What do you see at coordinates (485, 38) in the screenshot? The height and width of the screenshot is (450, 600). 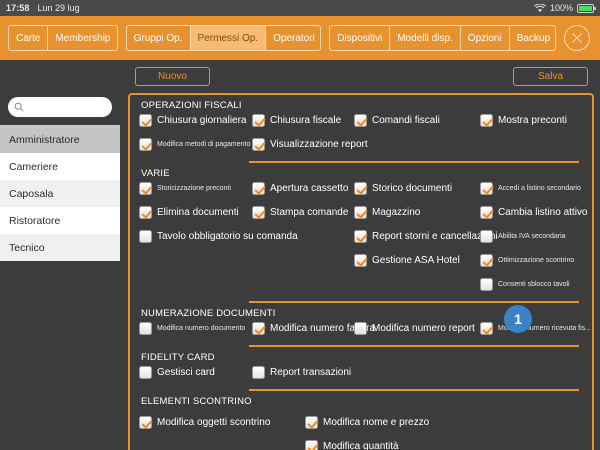 I see `tab-opzioni: Opzioni` at bounding box center [485, 38].